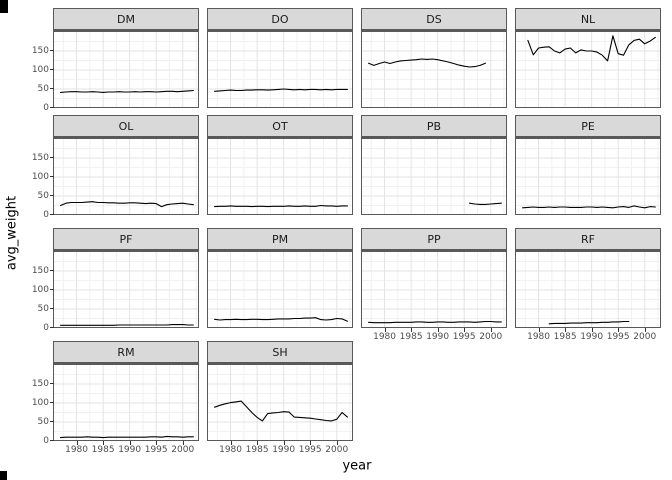 This screenshot has width=672, height=480. I want to click on facet-strip-label: OT, so click(280, 126).